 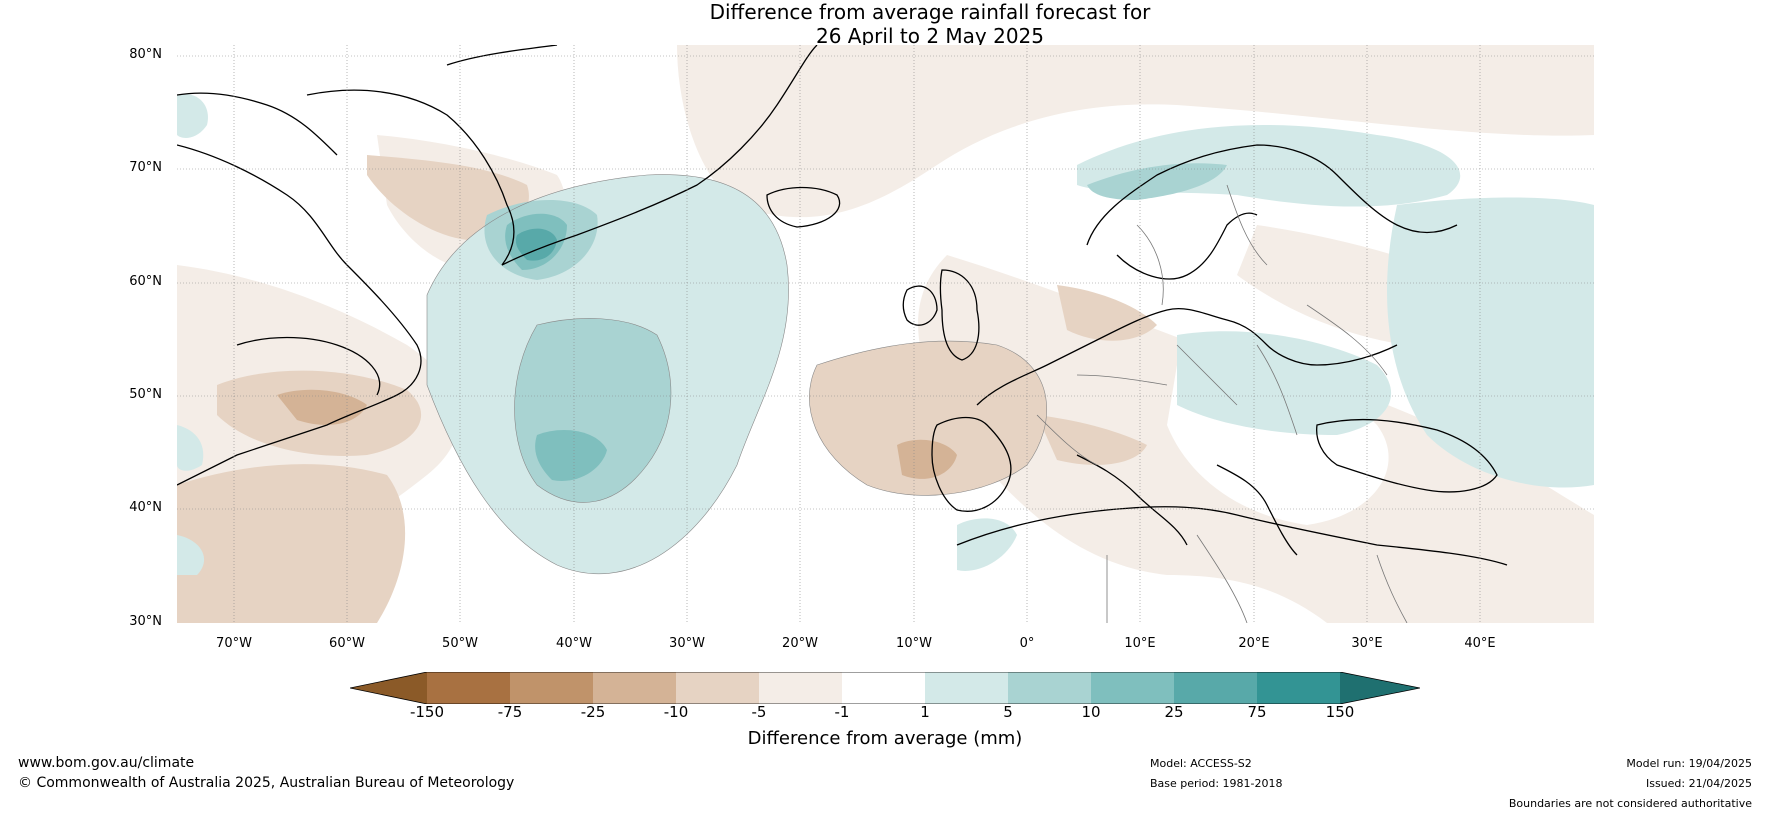 I want to click on colorbar-extend-low, so click(x=388, y=688).